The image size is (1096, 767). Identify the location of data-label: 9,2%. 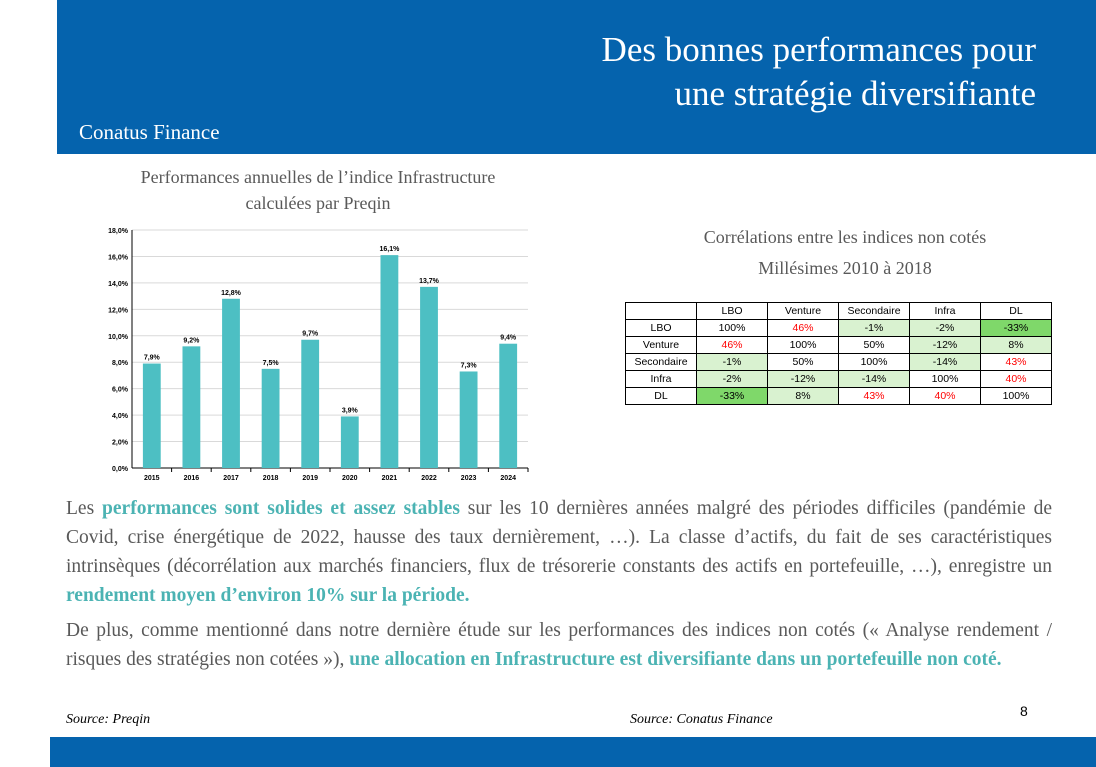
(191, 340).